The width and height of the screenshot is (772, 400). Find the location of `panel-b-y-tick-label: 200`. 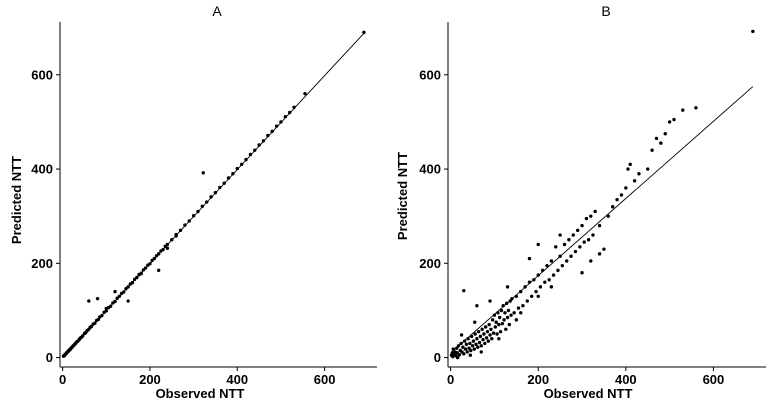

panel-b-y-tick-label: 200 is located at coordinates (430, 263).